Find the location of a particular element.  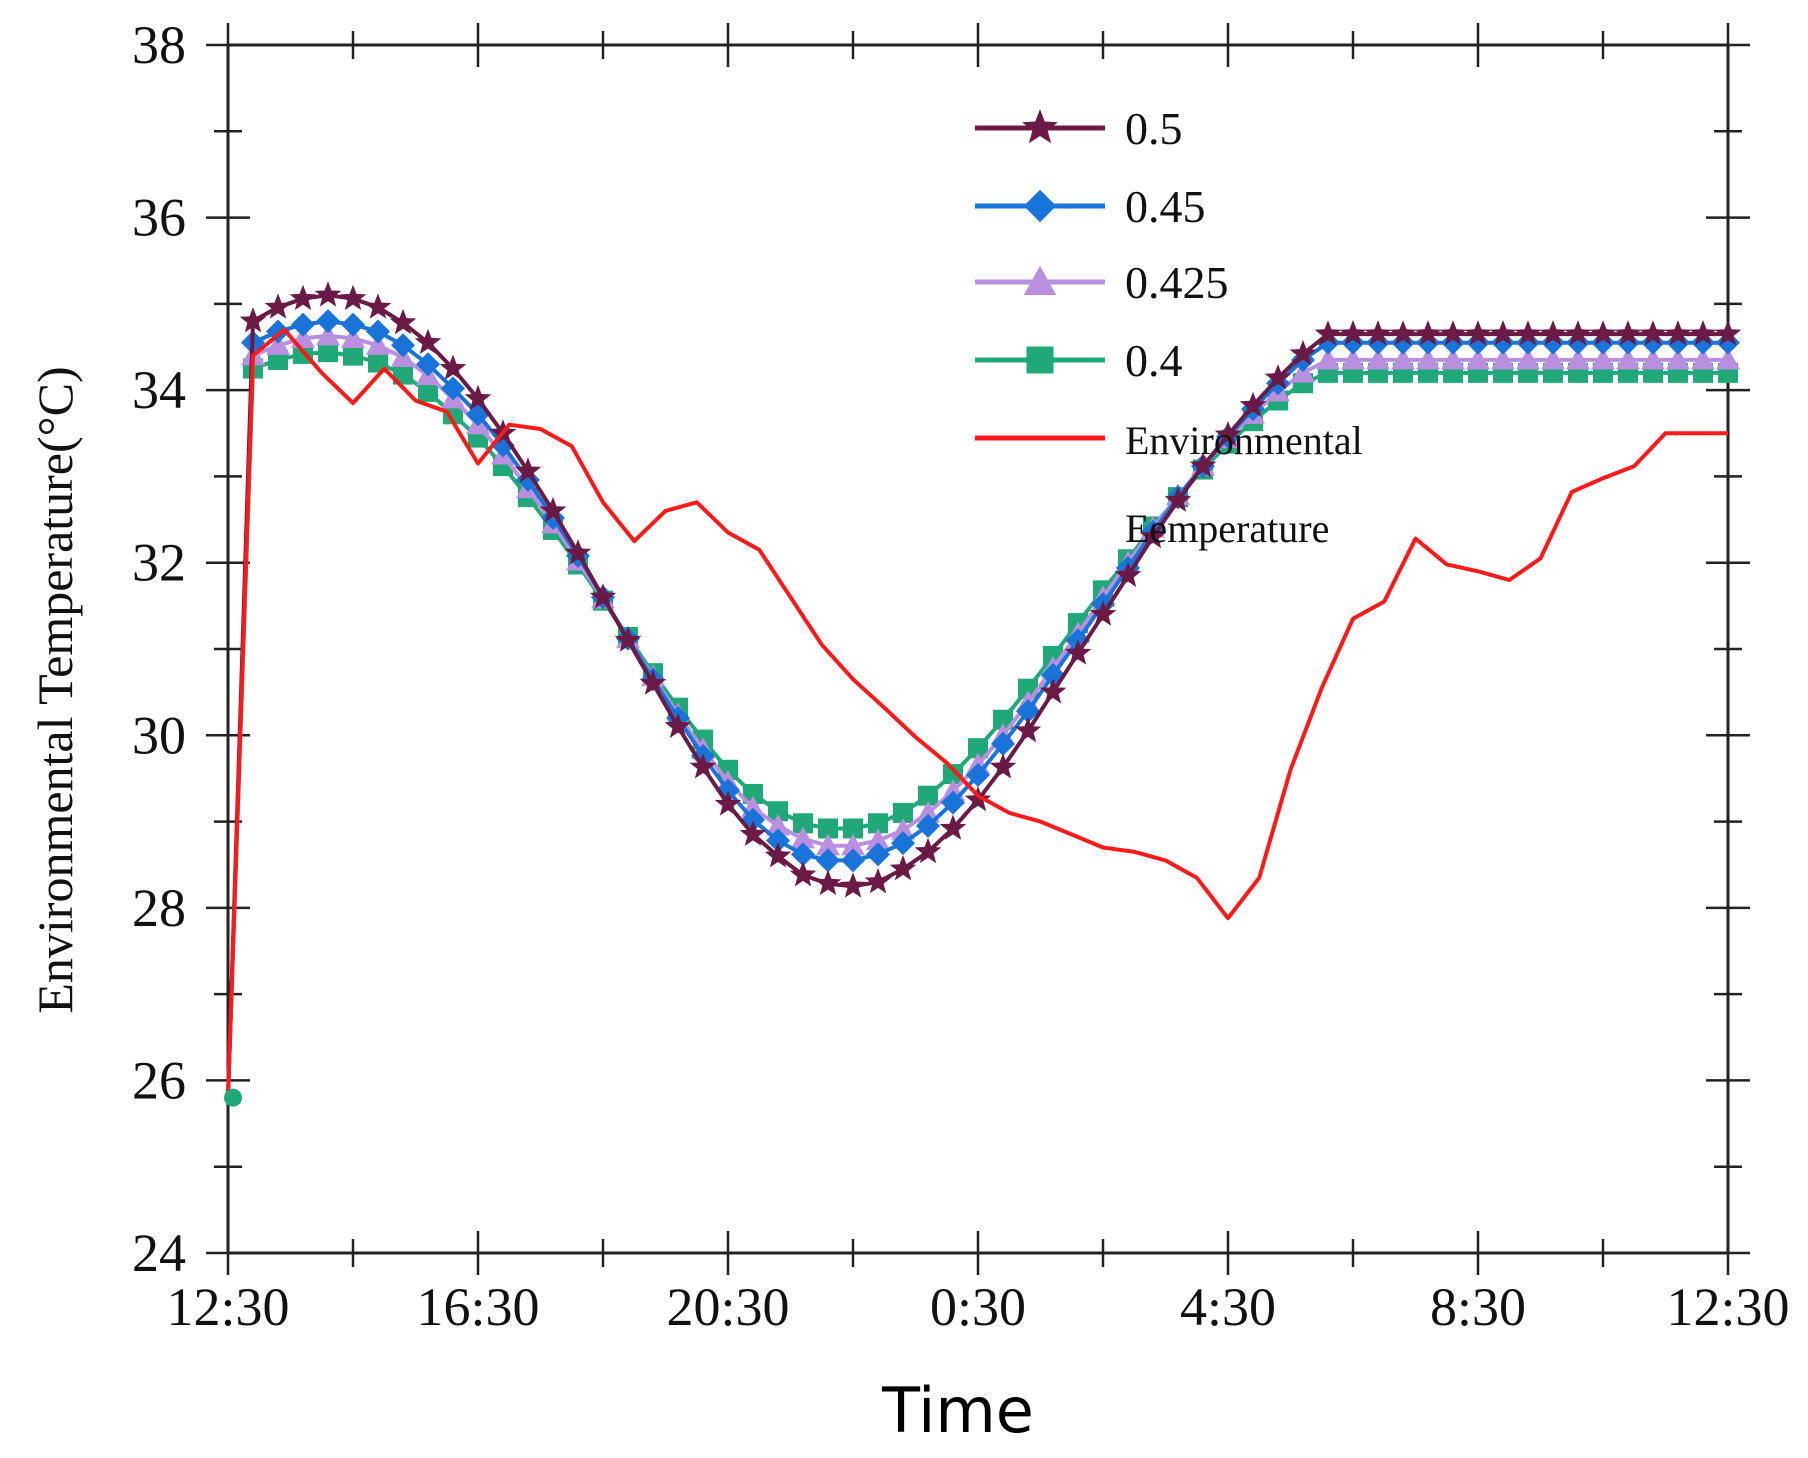

y-tick-label: 24 is located at coordinates (159, 1253).